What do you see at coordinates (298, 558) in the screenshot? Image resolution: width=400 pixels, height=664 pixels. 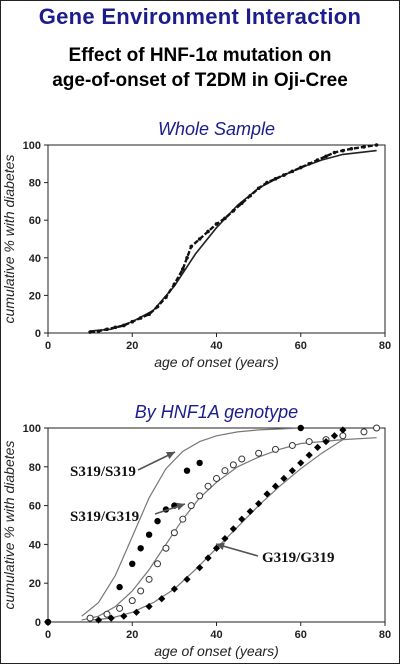 I see `genotype-label-g319-g319: G319/G319` at bounding box center [298, 558].